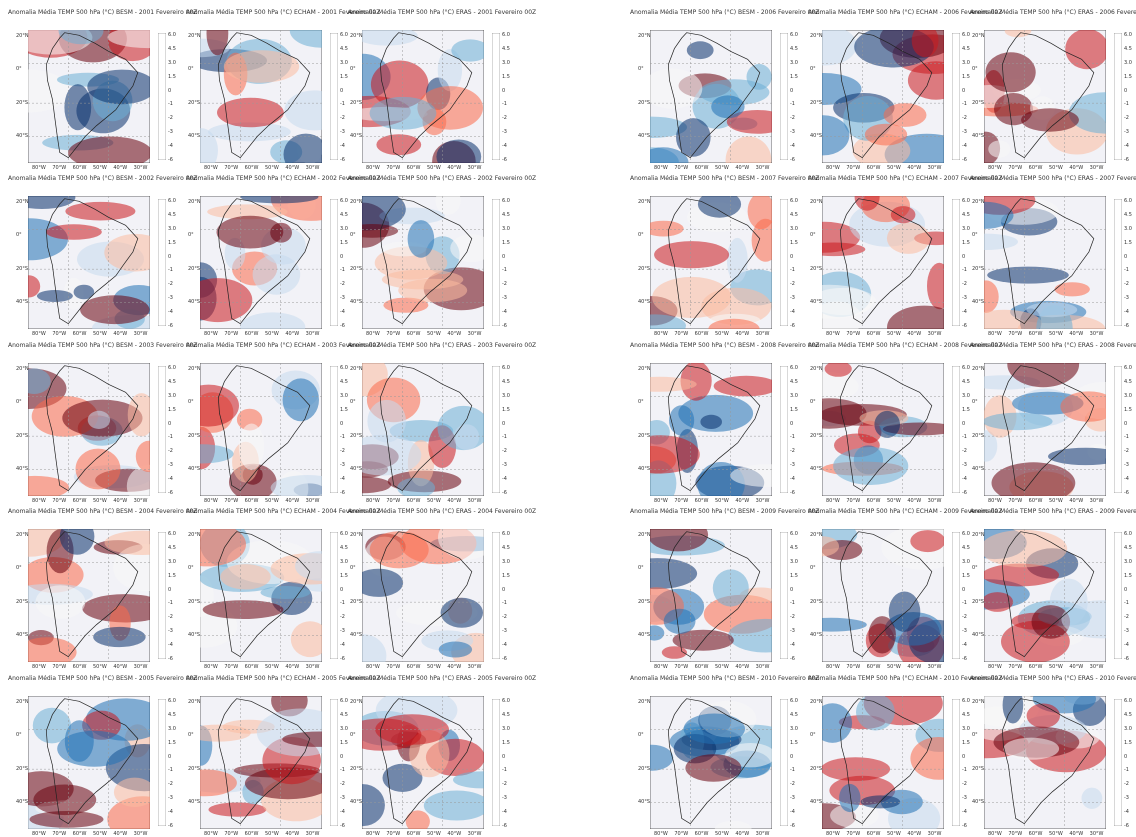 The width and height of the screenshot is (1136, 837). What do you see at coordinates (644, 435) in the screenshot?
I see `lat-tick-label: 20°S` at bounding box center [644, 435].